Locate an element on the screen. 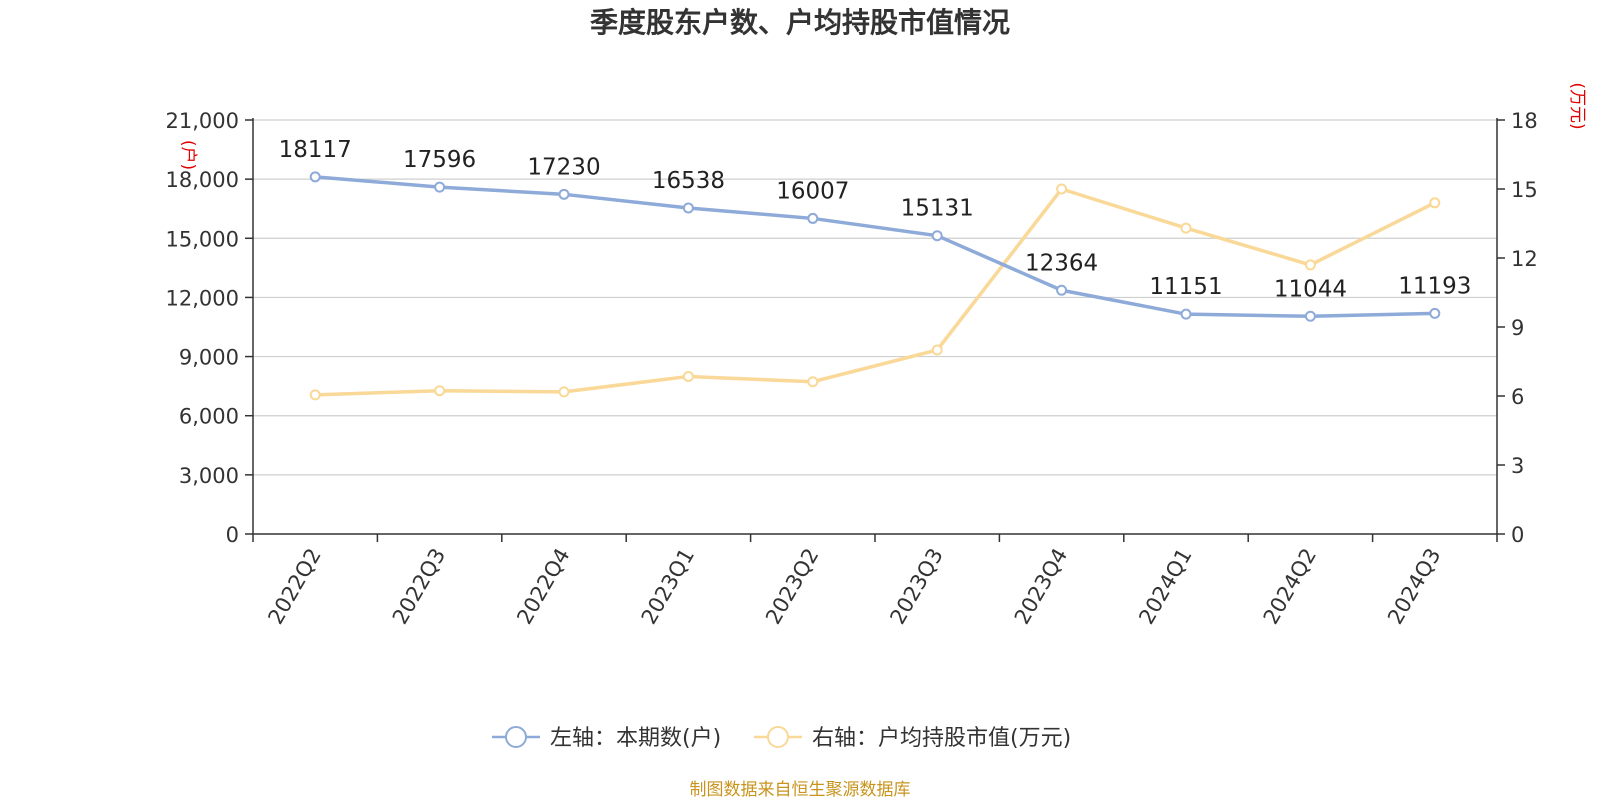  data-label-households: 17230 is located at coordinates (563, 167).